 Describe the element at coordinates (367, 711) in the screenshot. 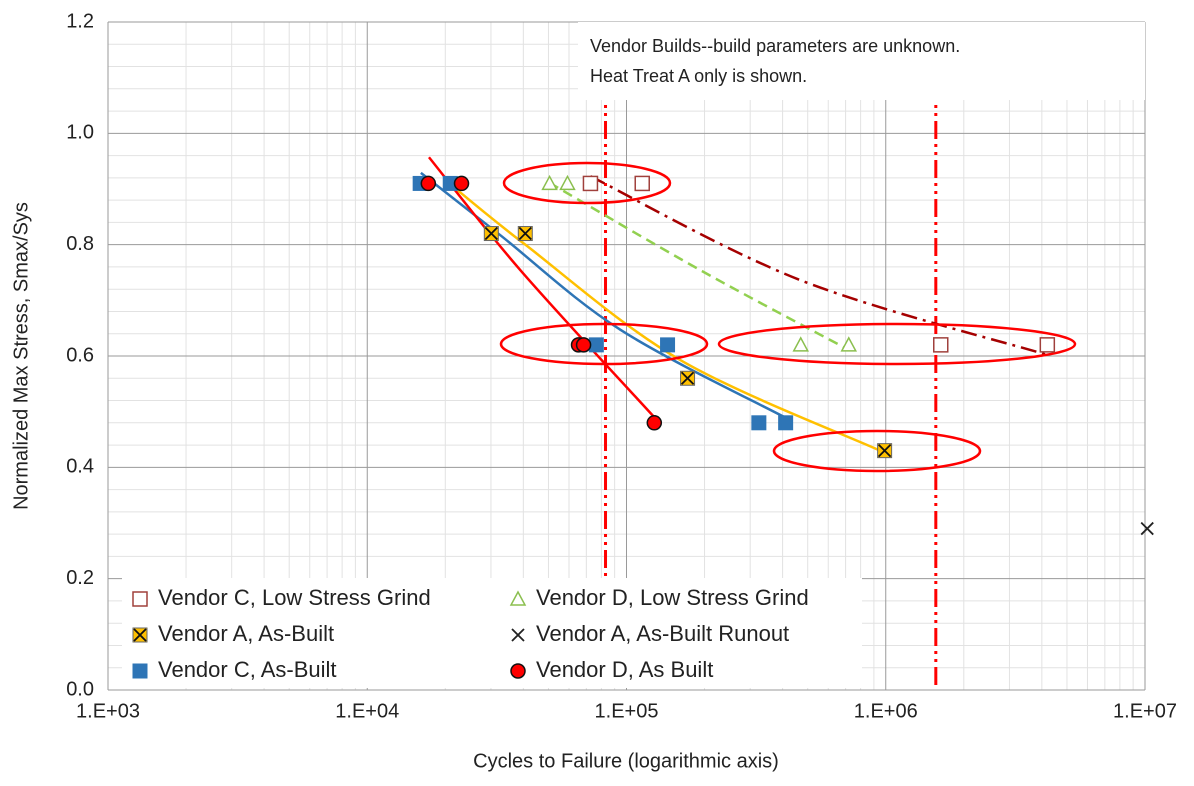

I see `x-tick-label: 1.E+04` at that location.